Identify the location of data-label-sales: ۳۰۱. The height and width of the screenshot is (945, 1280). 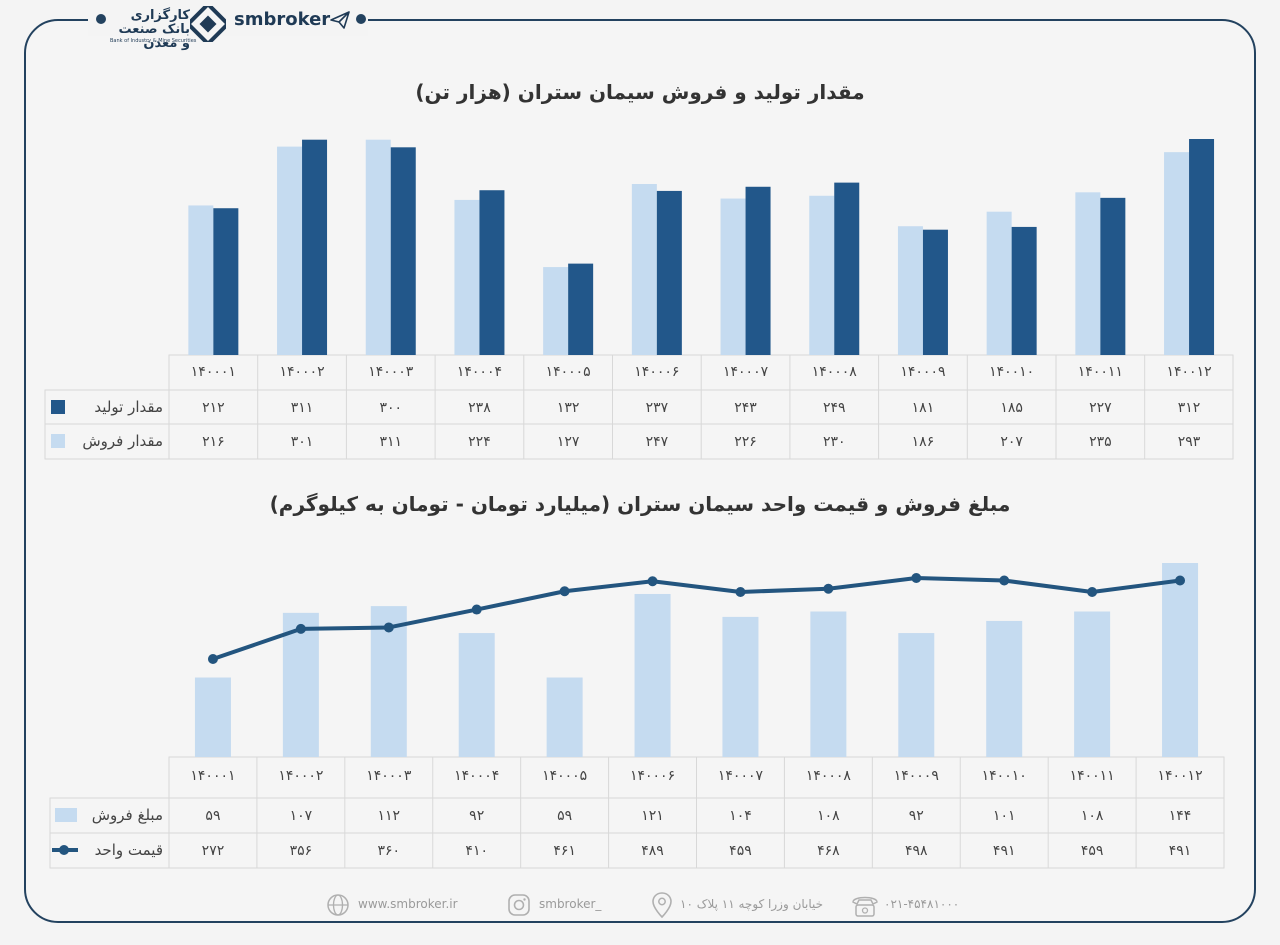
(302, 442).